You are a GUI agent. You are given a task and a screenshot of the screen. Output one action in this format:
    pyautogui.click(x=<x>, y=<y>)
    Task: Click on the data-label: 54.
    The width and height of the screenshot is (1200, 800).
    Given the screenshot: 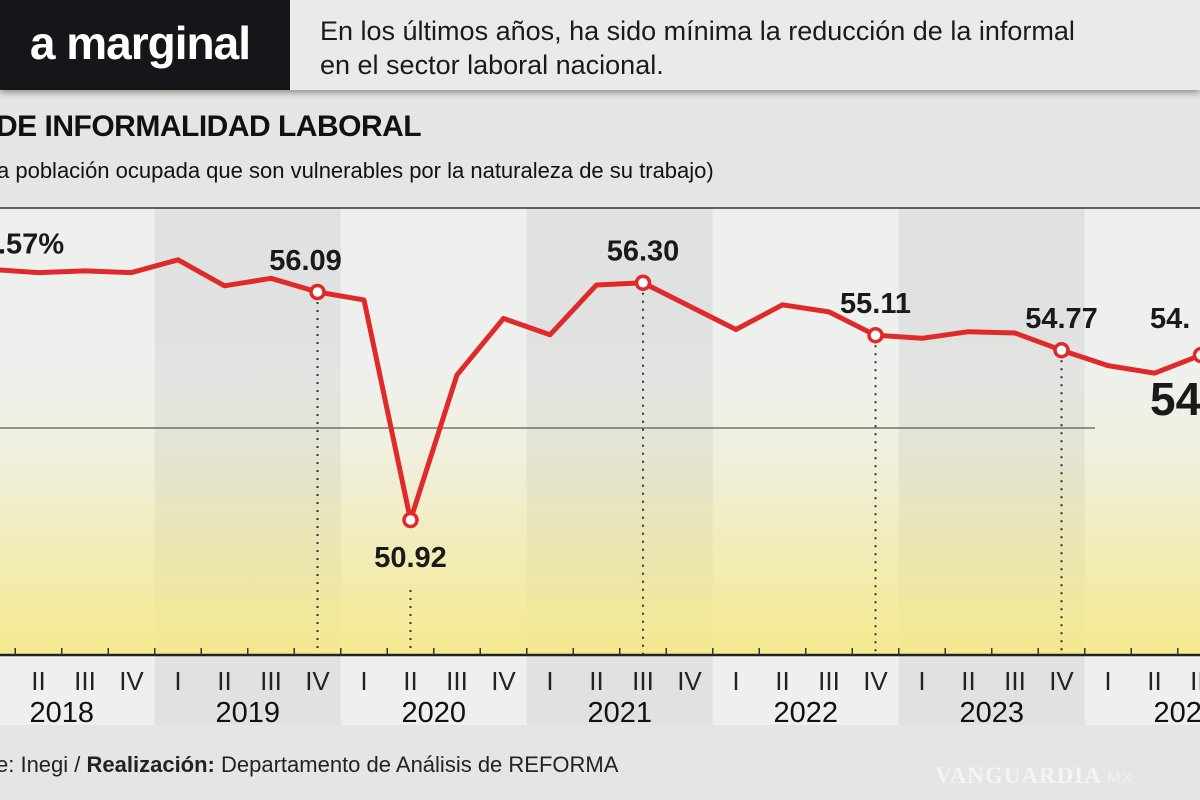 What is the action you would take?
    pyautogui.click(x=1170, y=319)
    